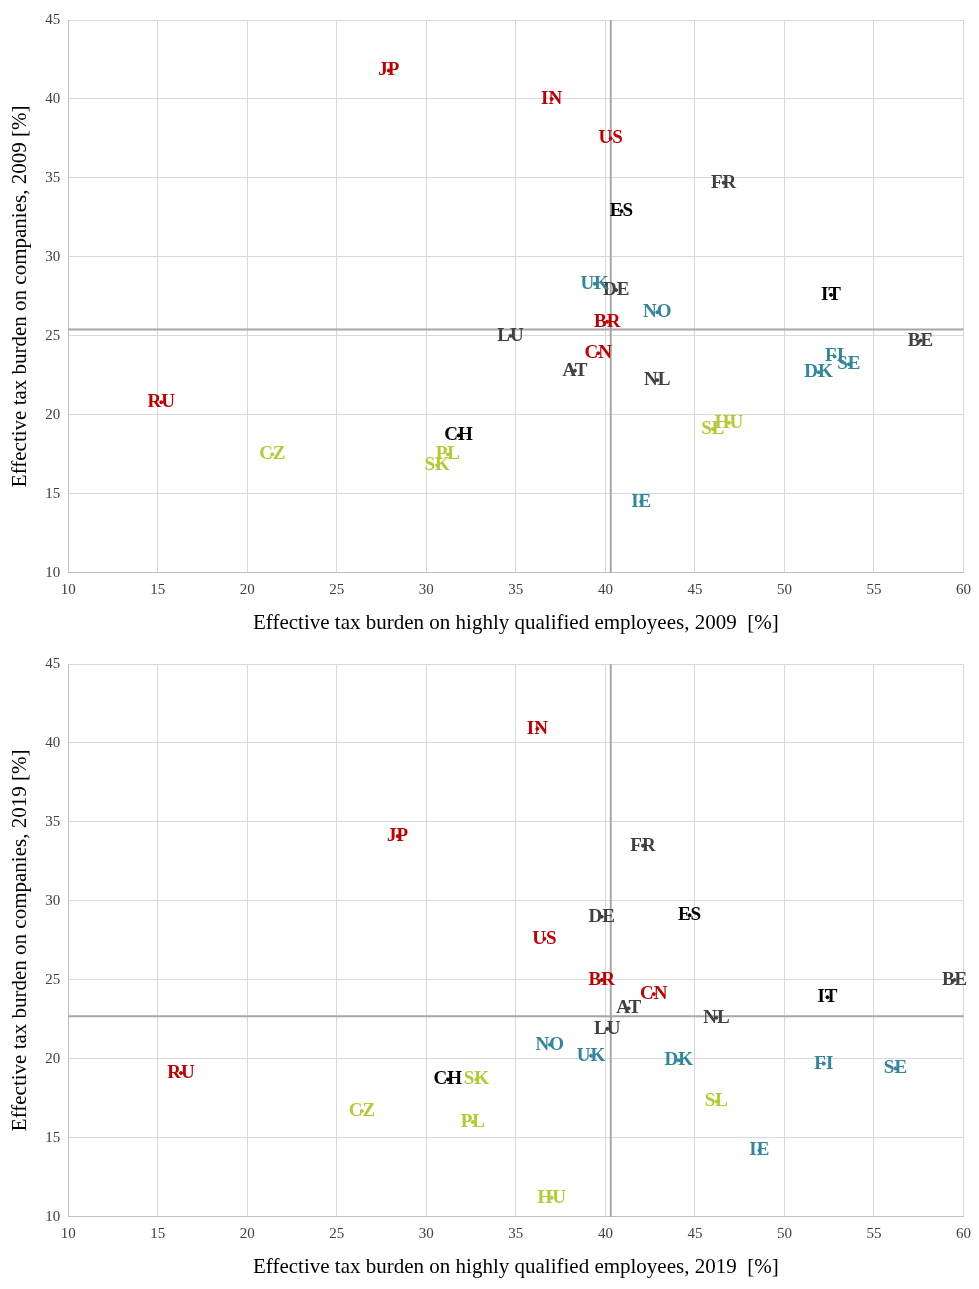 This screenshot has width=979, height=1289. I want to click on data-label: SK, so click(476, 1078).